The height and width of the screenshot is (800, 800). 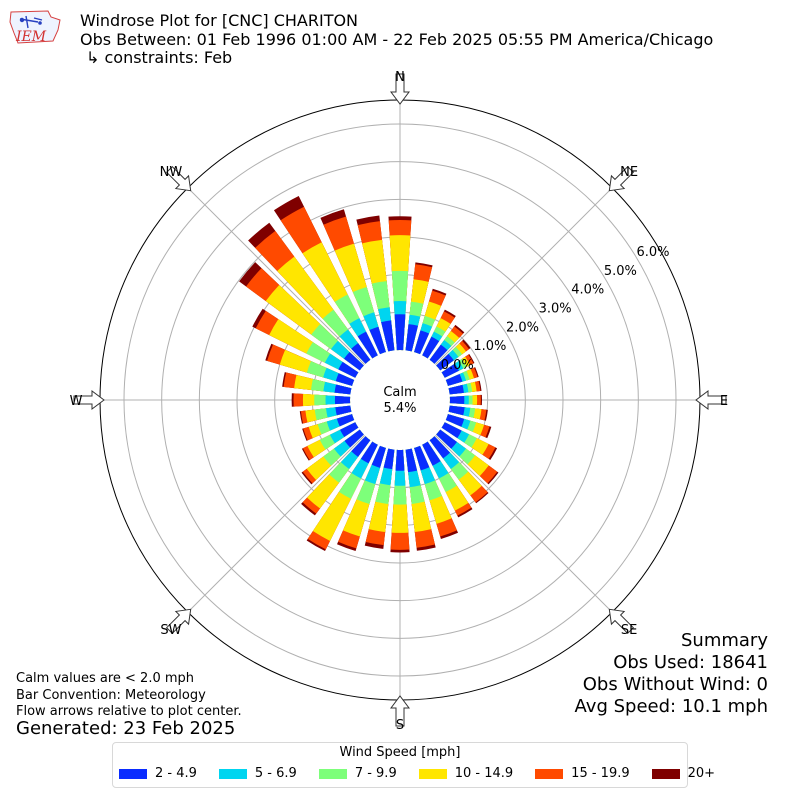 What do you see at coordinates (484, 773) in the screenshot?
I see `legend-label: 10 - 14.9` at bounding box center [484, 773].